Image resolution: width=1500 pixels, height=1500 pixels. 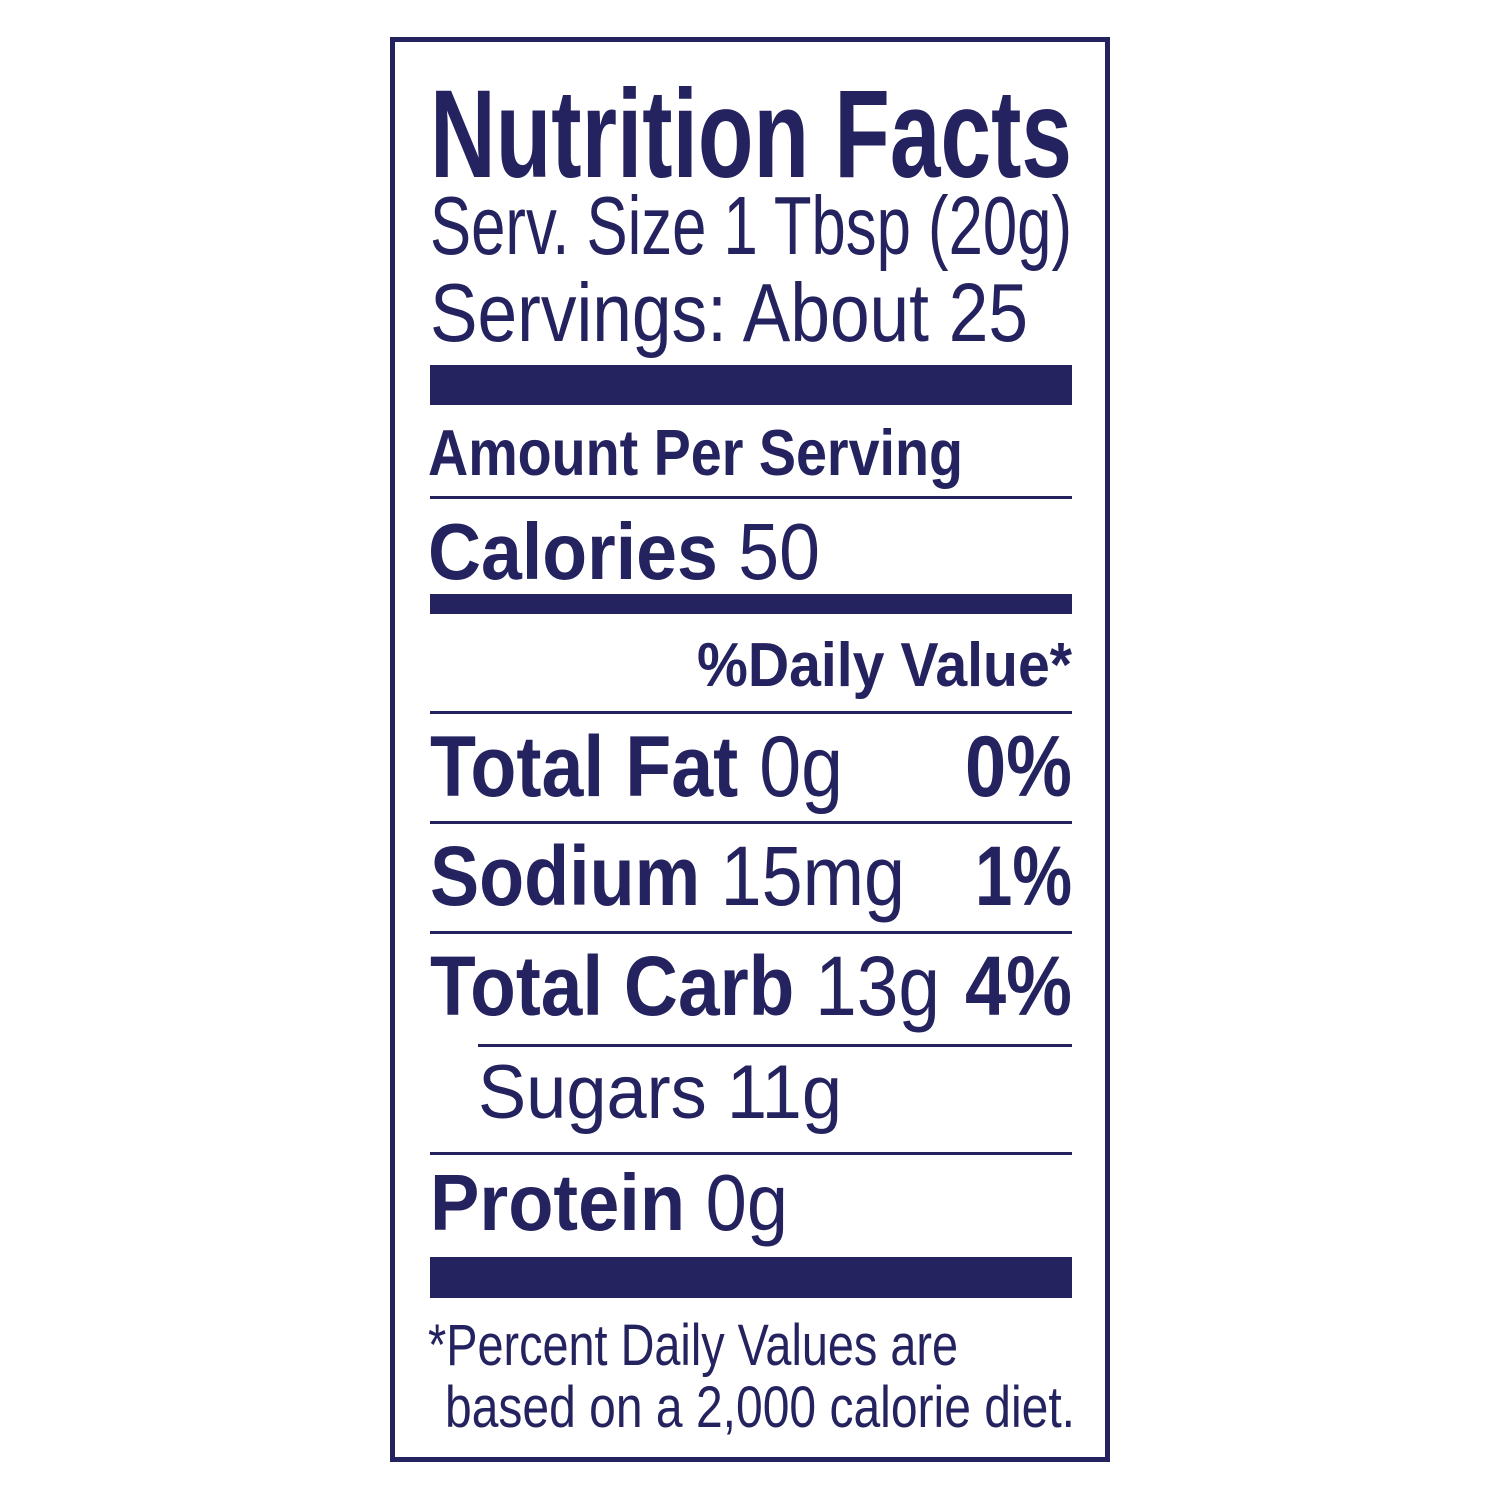 I want to click on amount-per-serving: Amount Per Serving, so click(x=695, y=452).